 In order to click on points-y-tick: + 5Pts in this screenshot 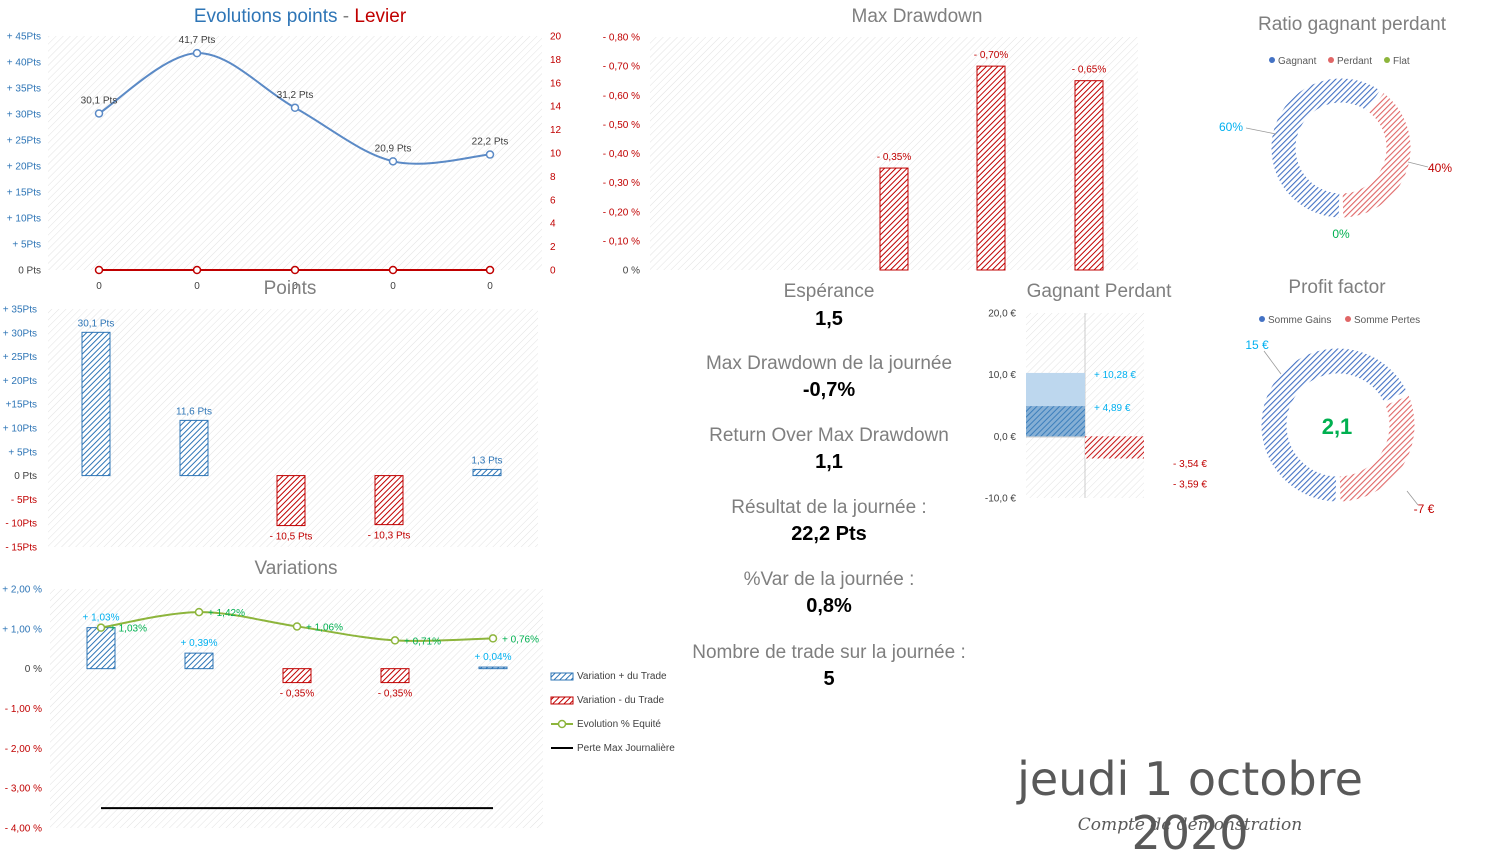, I will do `click(22, 452)`.